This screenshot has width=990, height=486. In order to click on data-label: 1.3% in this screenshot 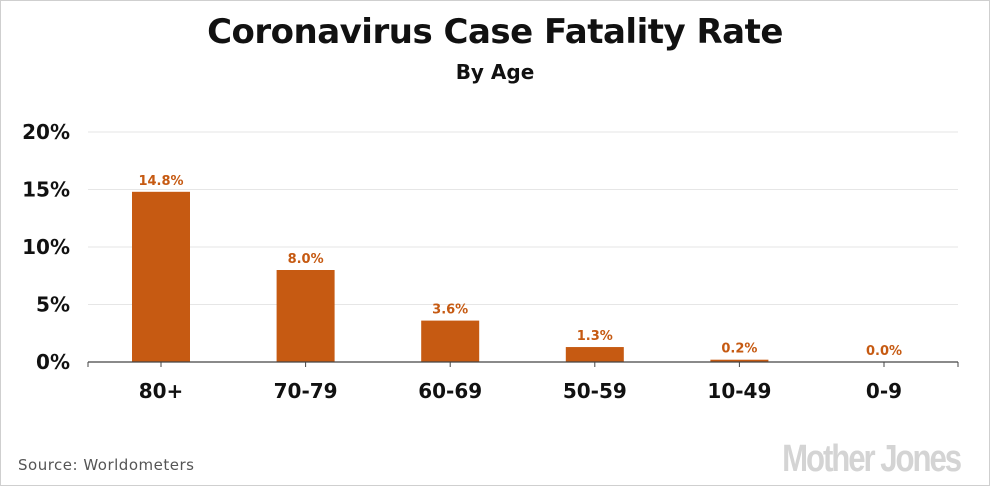, I will do `click(595, 336)`.